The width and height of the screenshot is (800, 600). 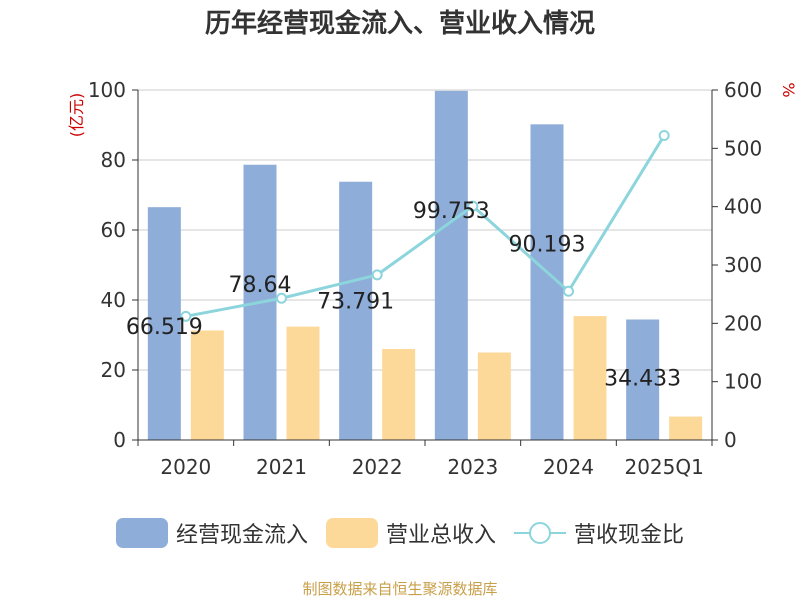 What do you see at coordinates (743, 148) in the screenshot?
I see `right-tick-label: 500` at bounding box center [743, 148].